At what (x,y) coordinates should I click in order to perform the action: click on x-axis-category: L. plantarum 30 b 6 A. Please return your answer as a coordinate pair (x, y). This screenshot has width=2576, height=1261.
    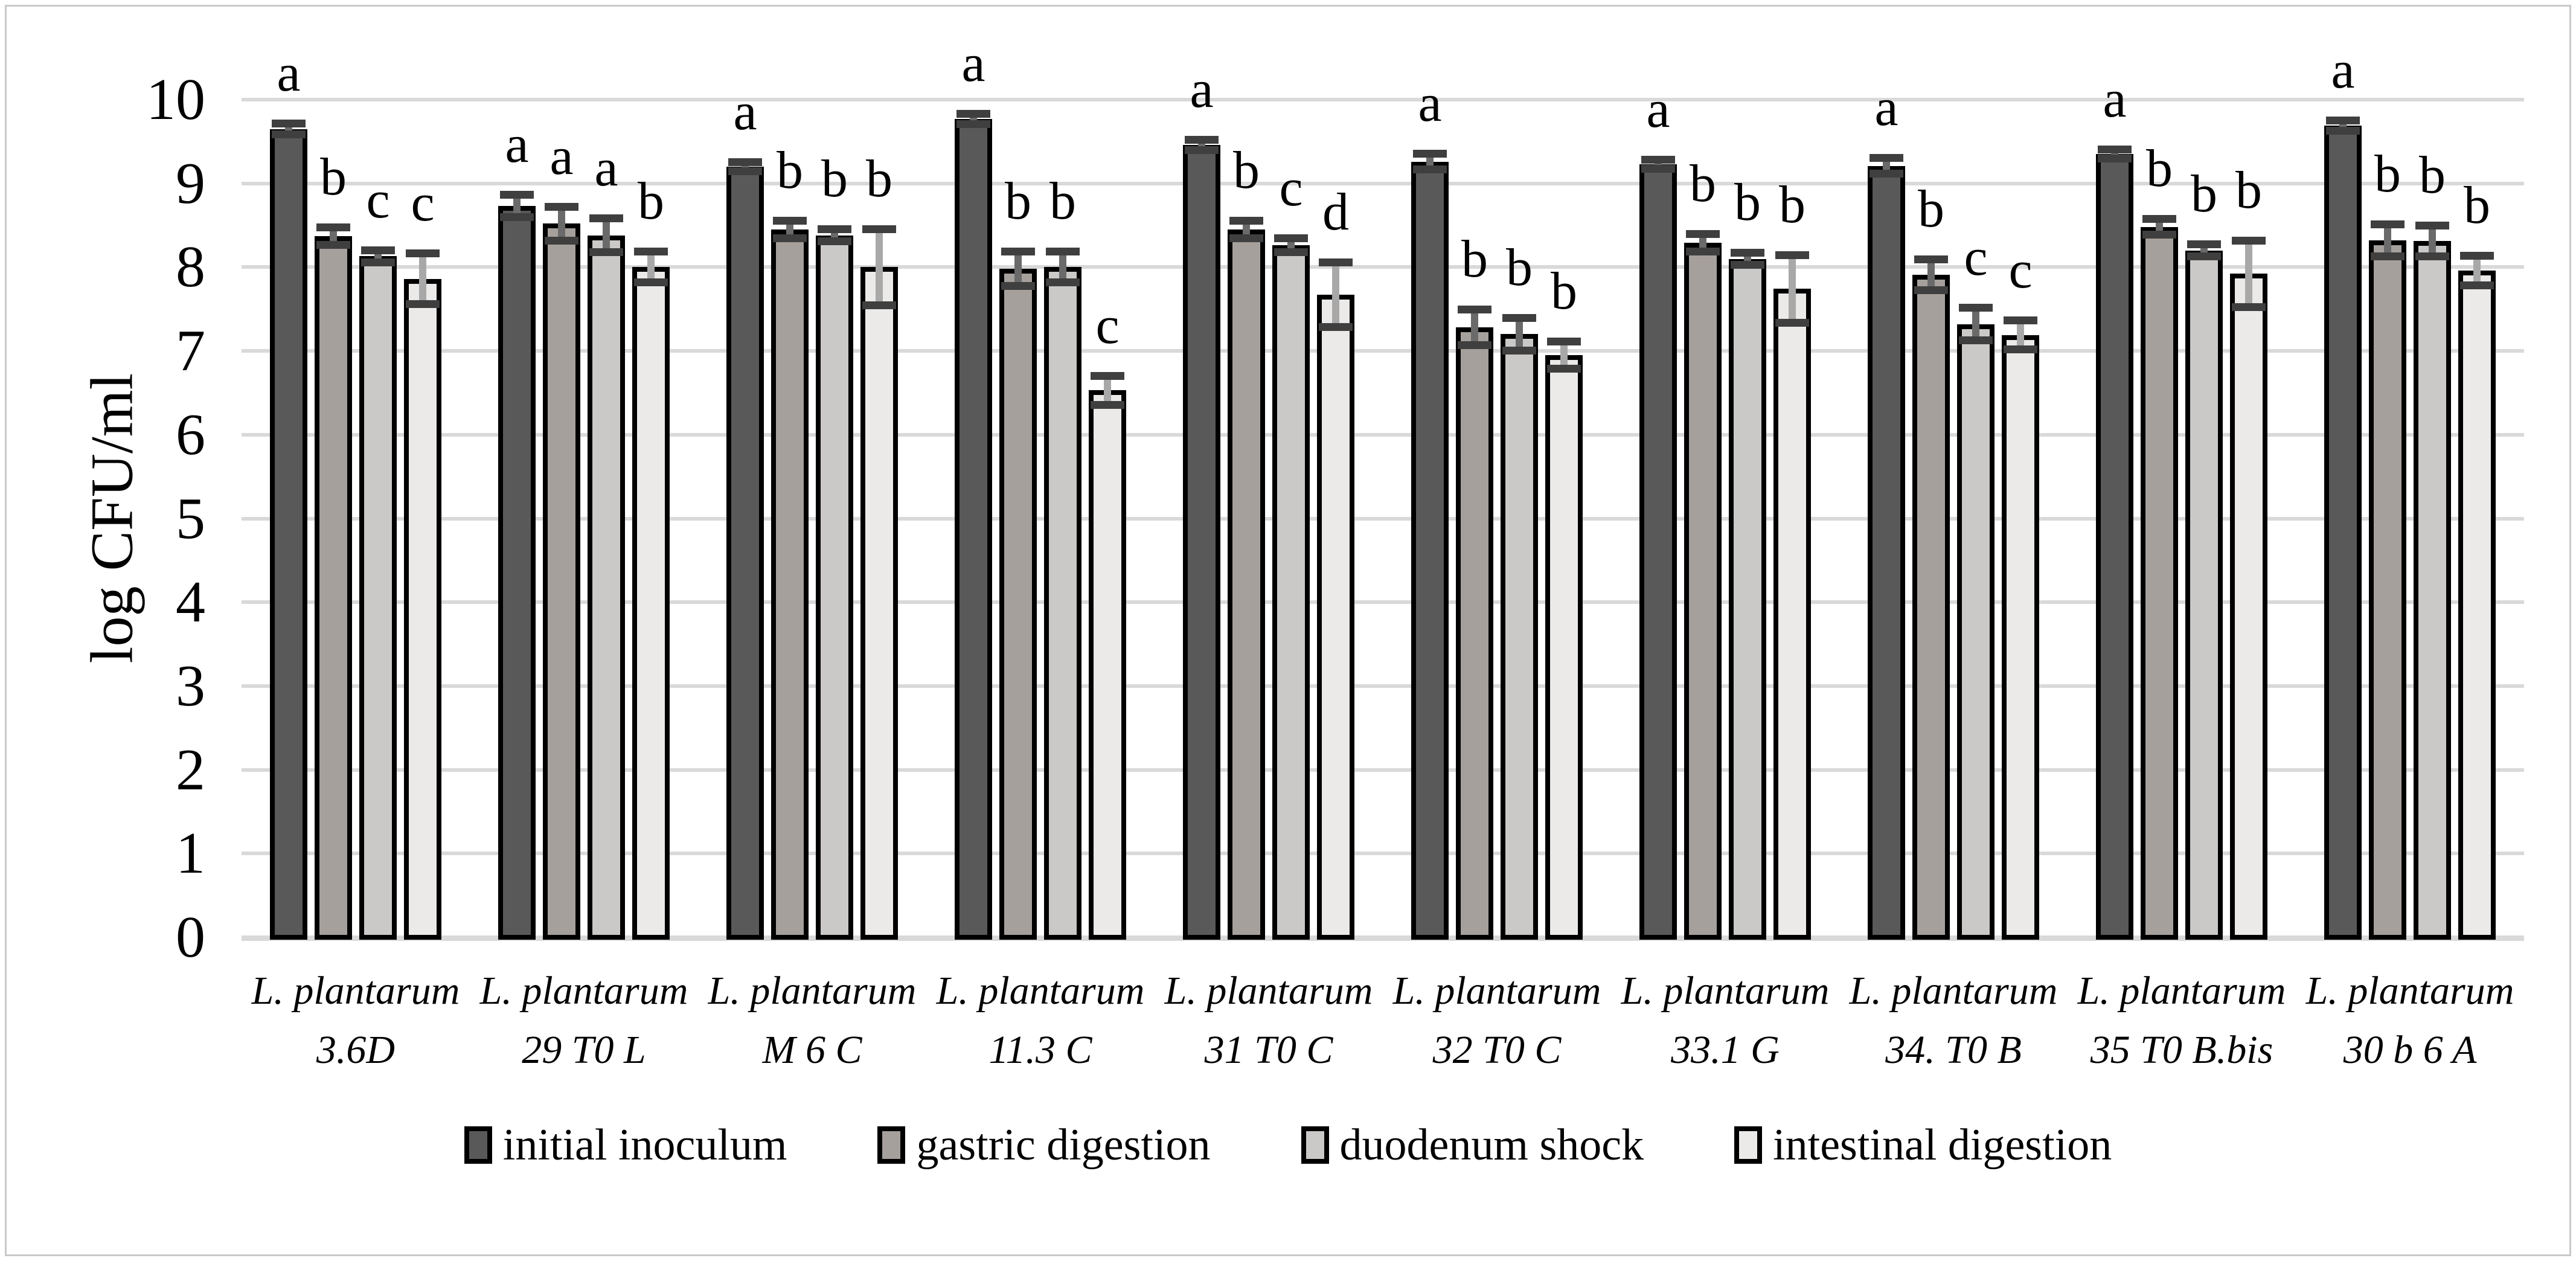
    Looking at the image, I should click on (2410, 1020).